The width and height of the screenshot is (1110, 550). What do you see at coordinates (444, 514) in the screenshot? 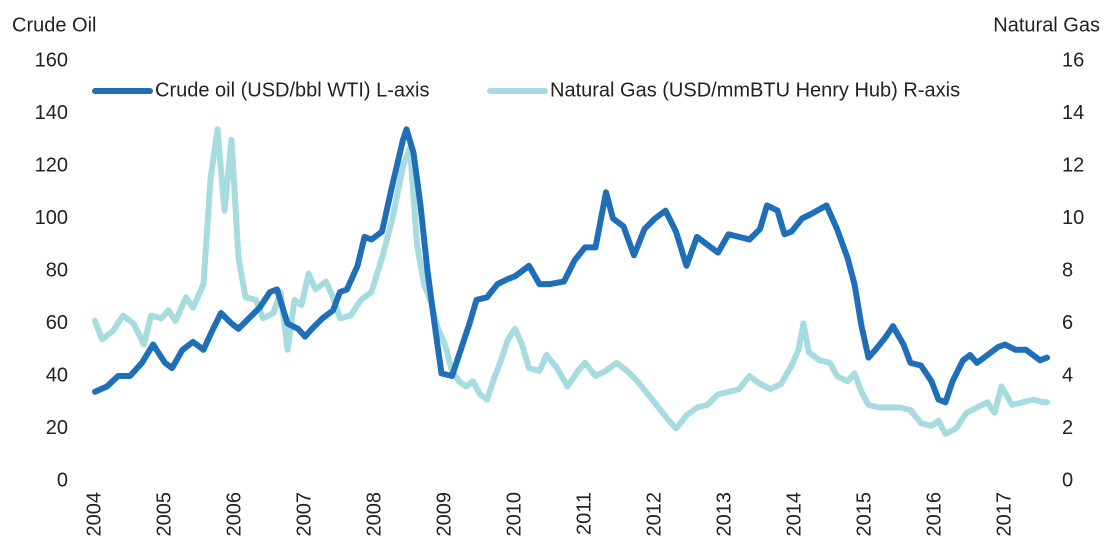
I see `x-tick-label: 2009` at bounding box center [444, 514].